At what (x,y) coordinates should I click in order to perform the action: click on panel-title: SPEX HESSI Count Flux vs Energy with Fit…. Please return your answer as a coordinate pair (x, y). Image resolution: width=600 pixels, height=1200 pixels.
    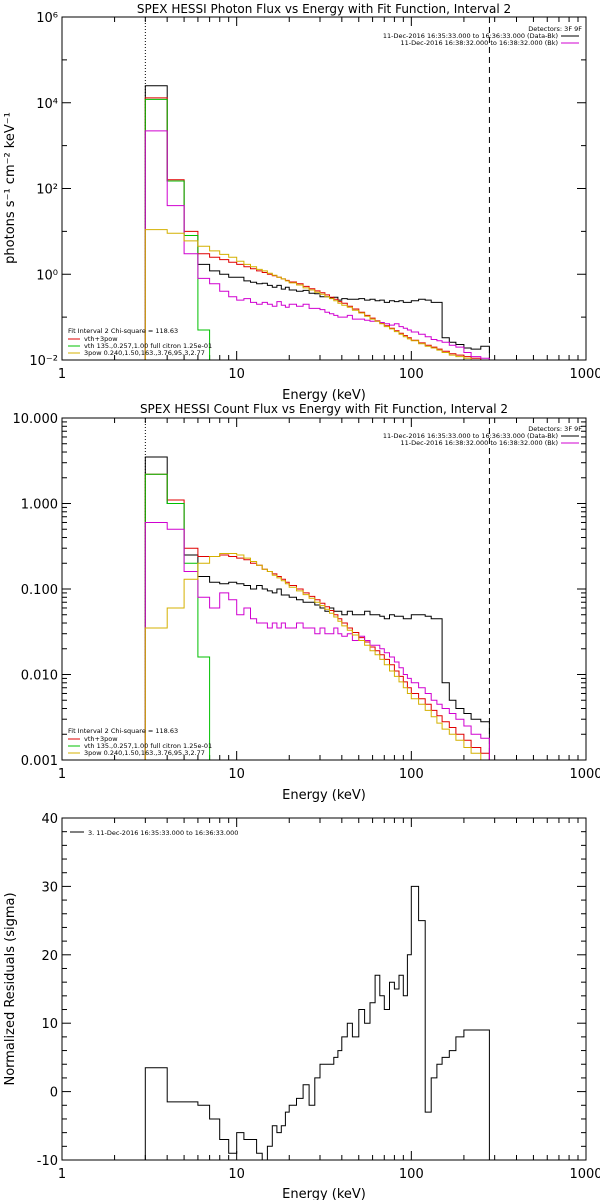
    Looking at the image, I should click on (324, 409).